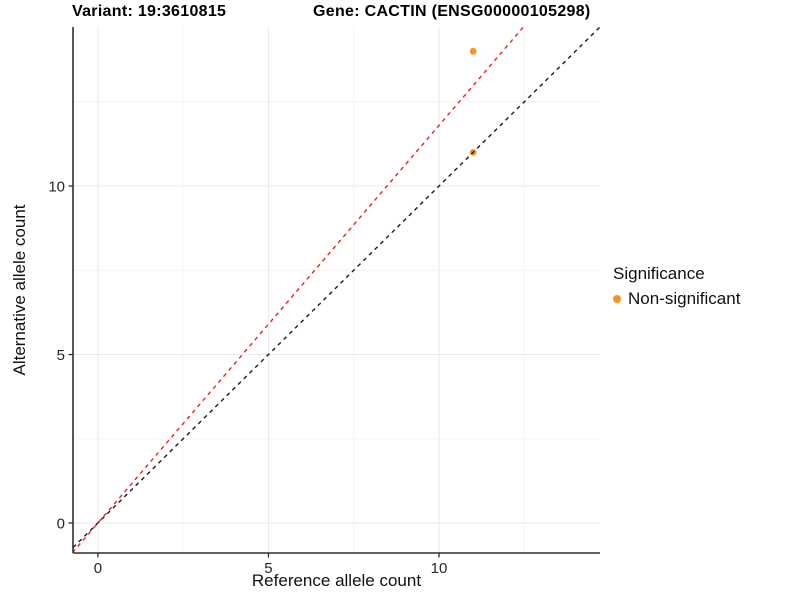 The image size is (800, 600). What do you see at coordinates (617, 299) in the screenshot?
I see `legend-point-icon` at bounding box center [617, 299].